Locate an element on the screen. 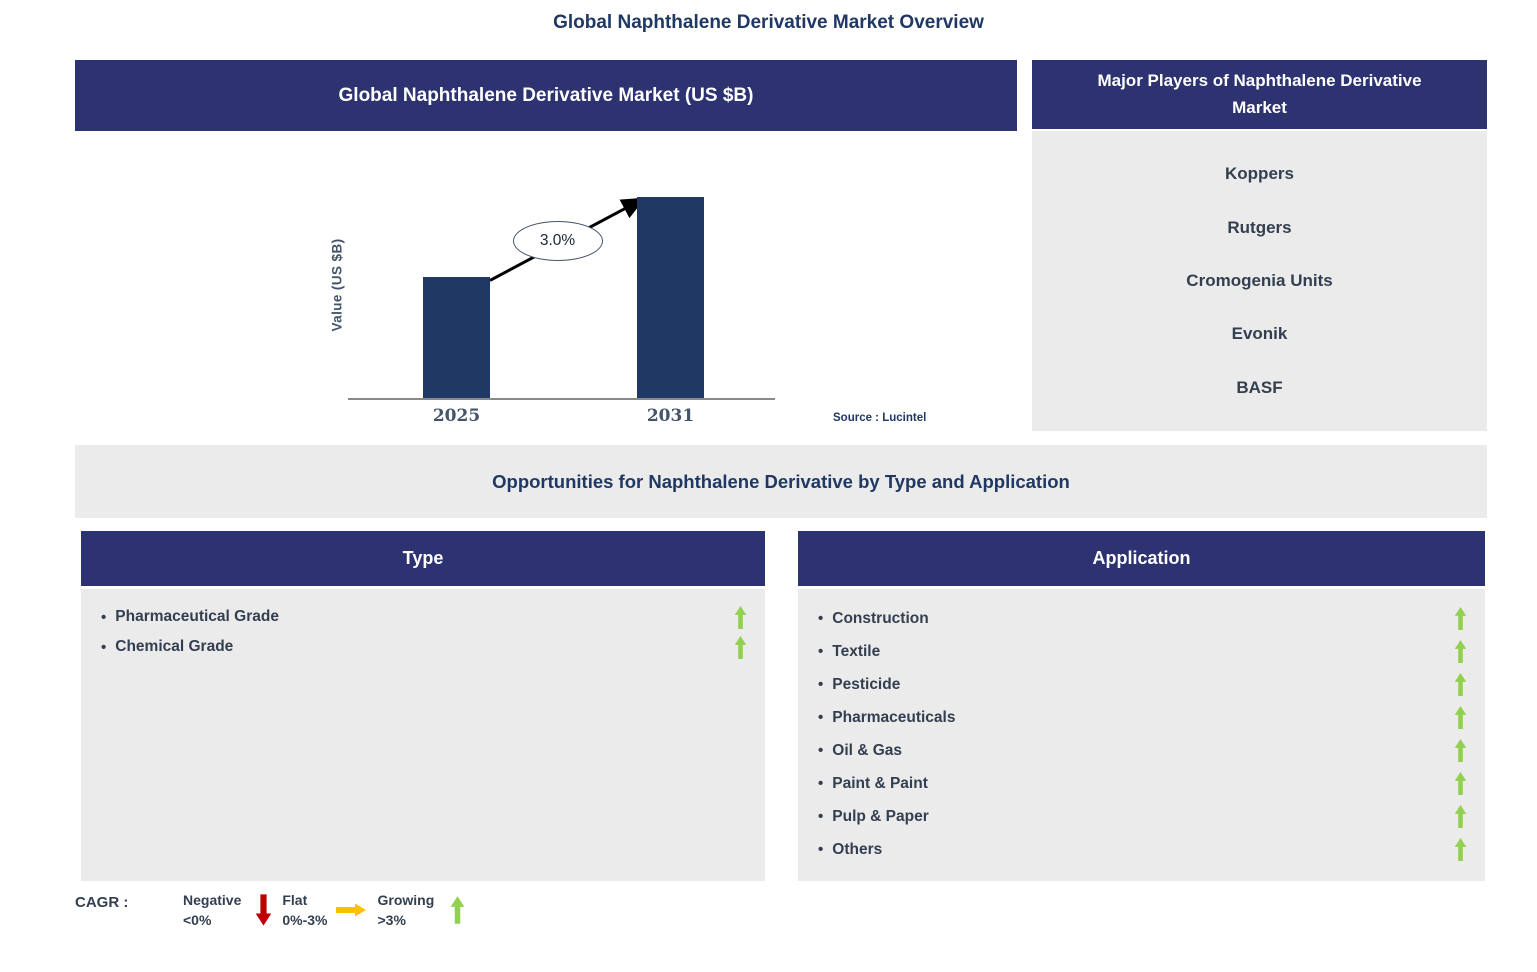 This screenshot has height=972, width=1537. cagr-legend-entry-growing: Growing >3% is located at coordinates (416, 910).